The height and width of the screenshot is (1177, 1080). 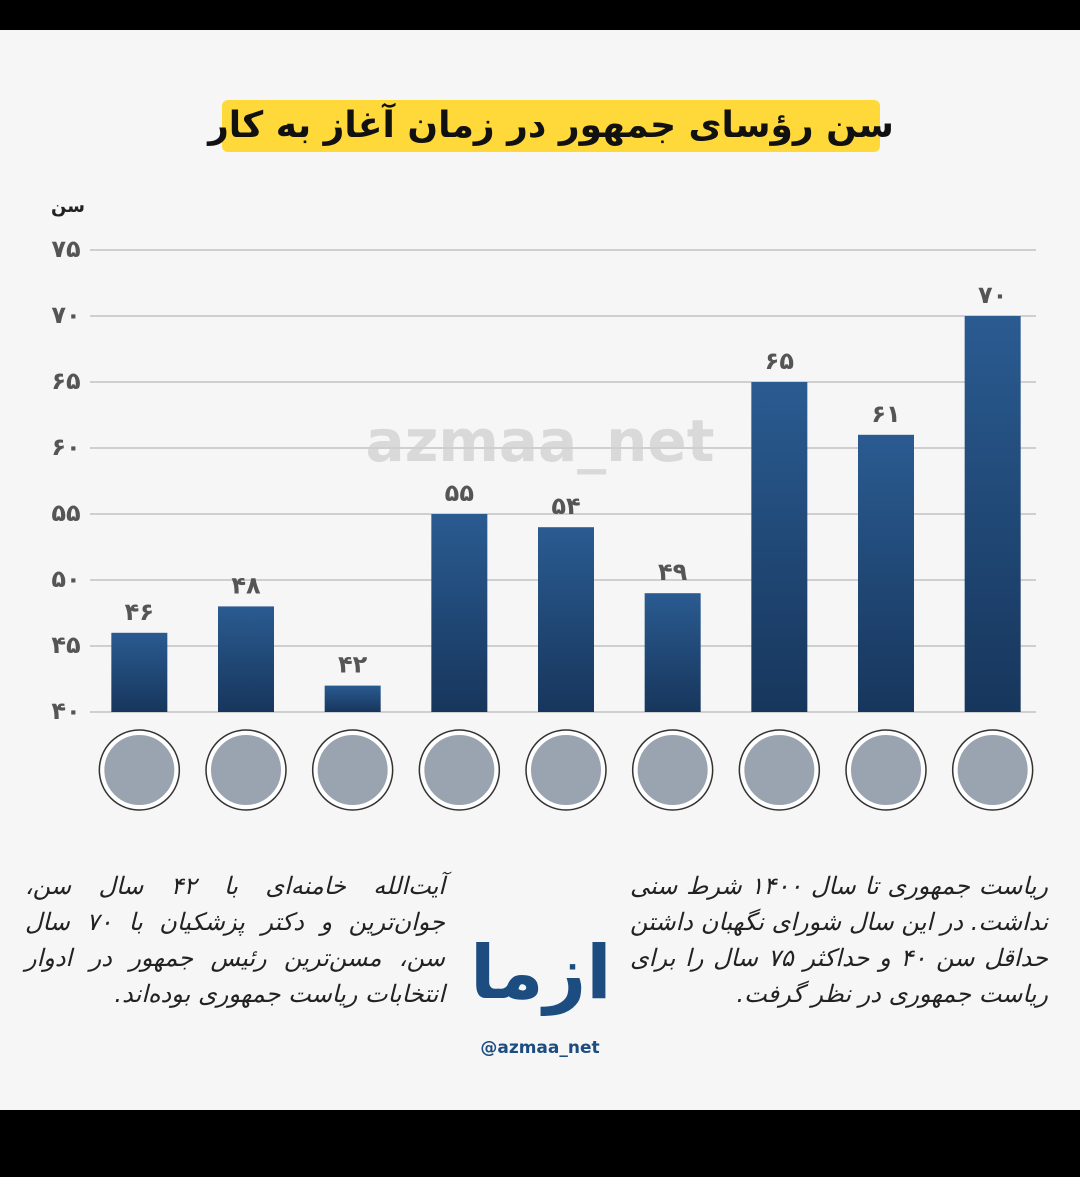 What do you see at coordinates (459, 493) in the screenshot?
I see `value-label: ۵۵` at bounding box center [459, 493].